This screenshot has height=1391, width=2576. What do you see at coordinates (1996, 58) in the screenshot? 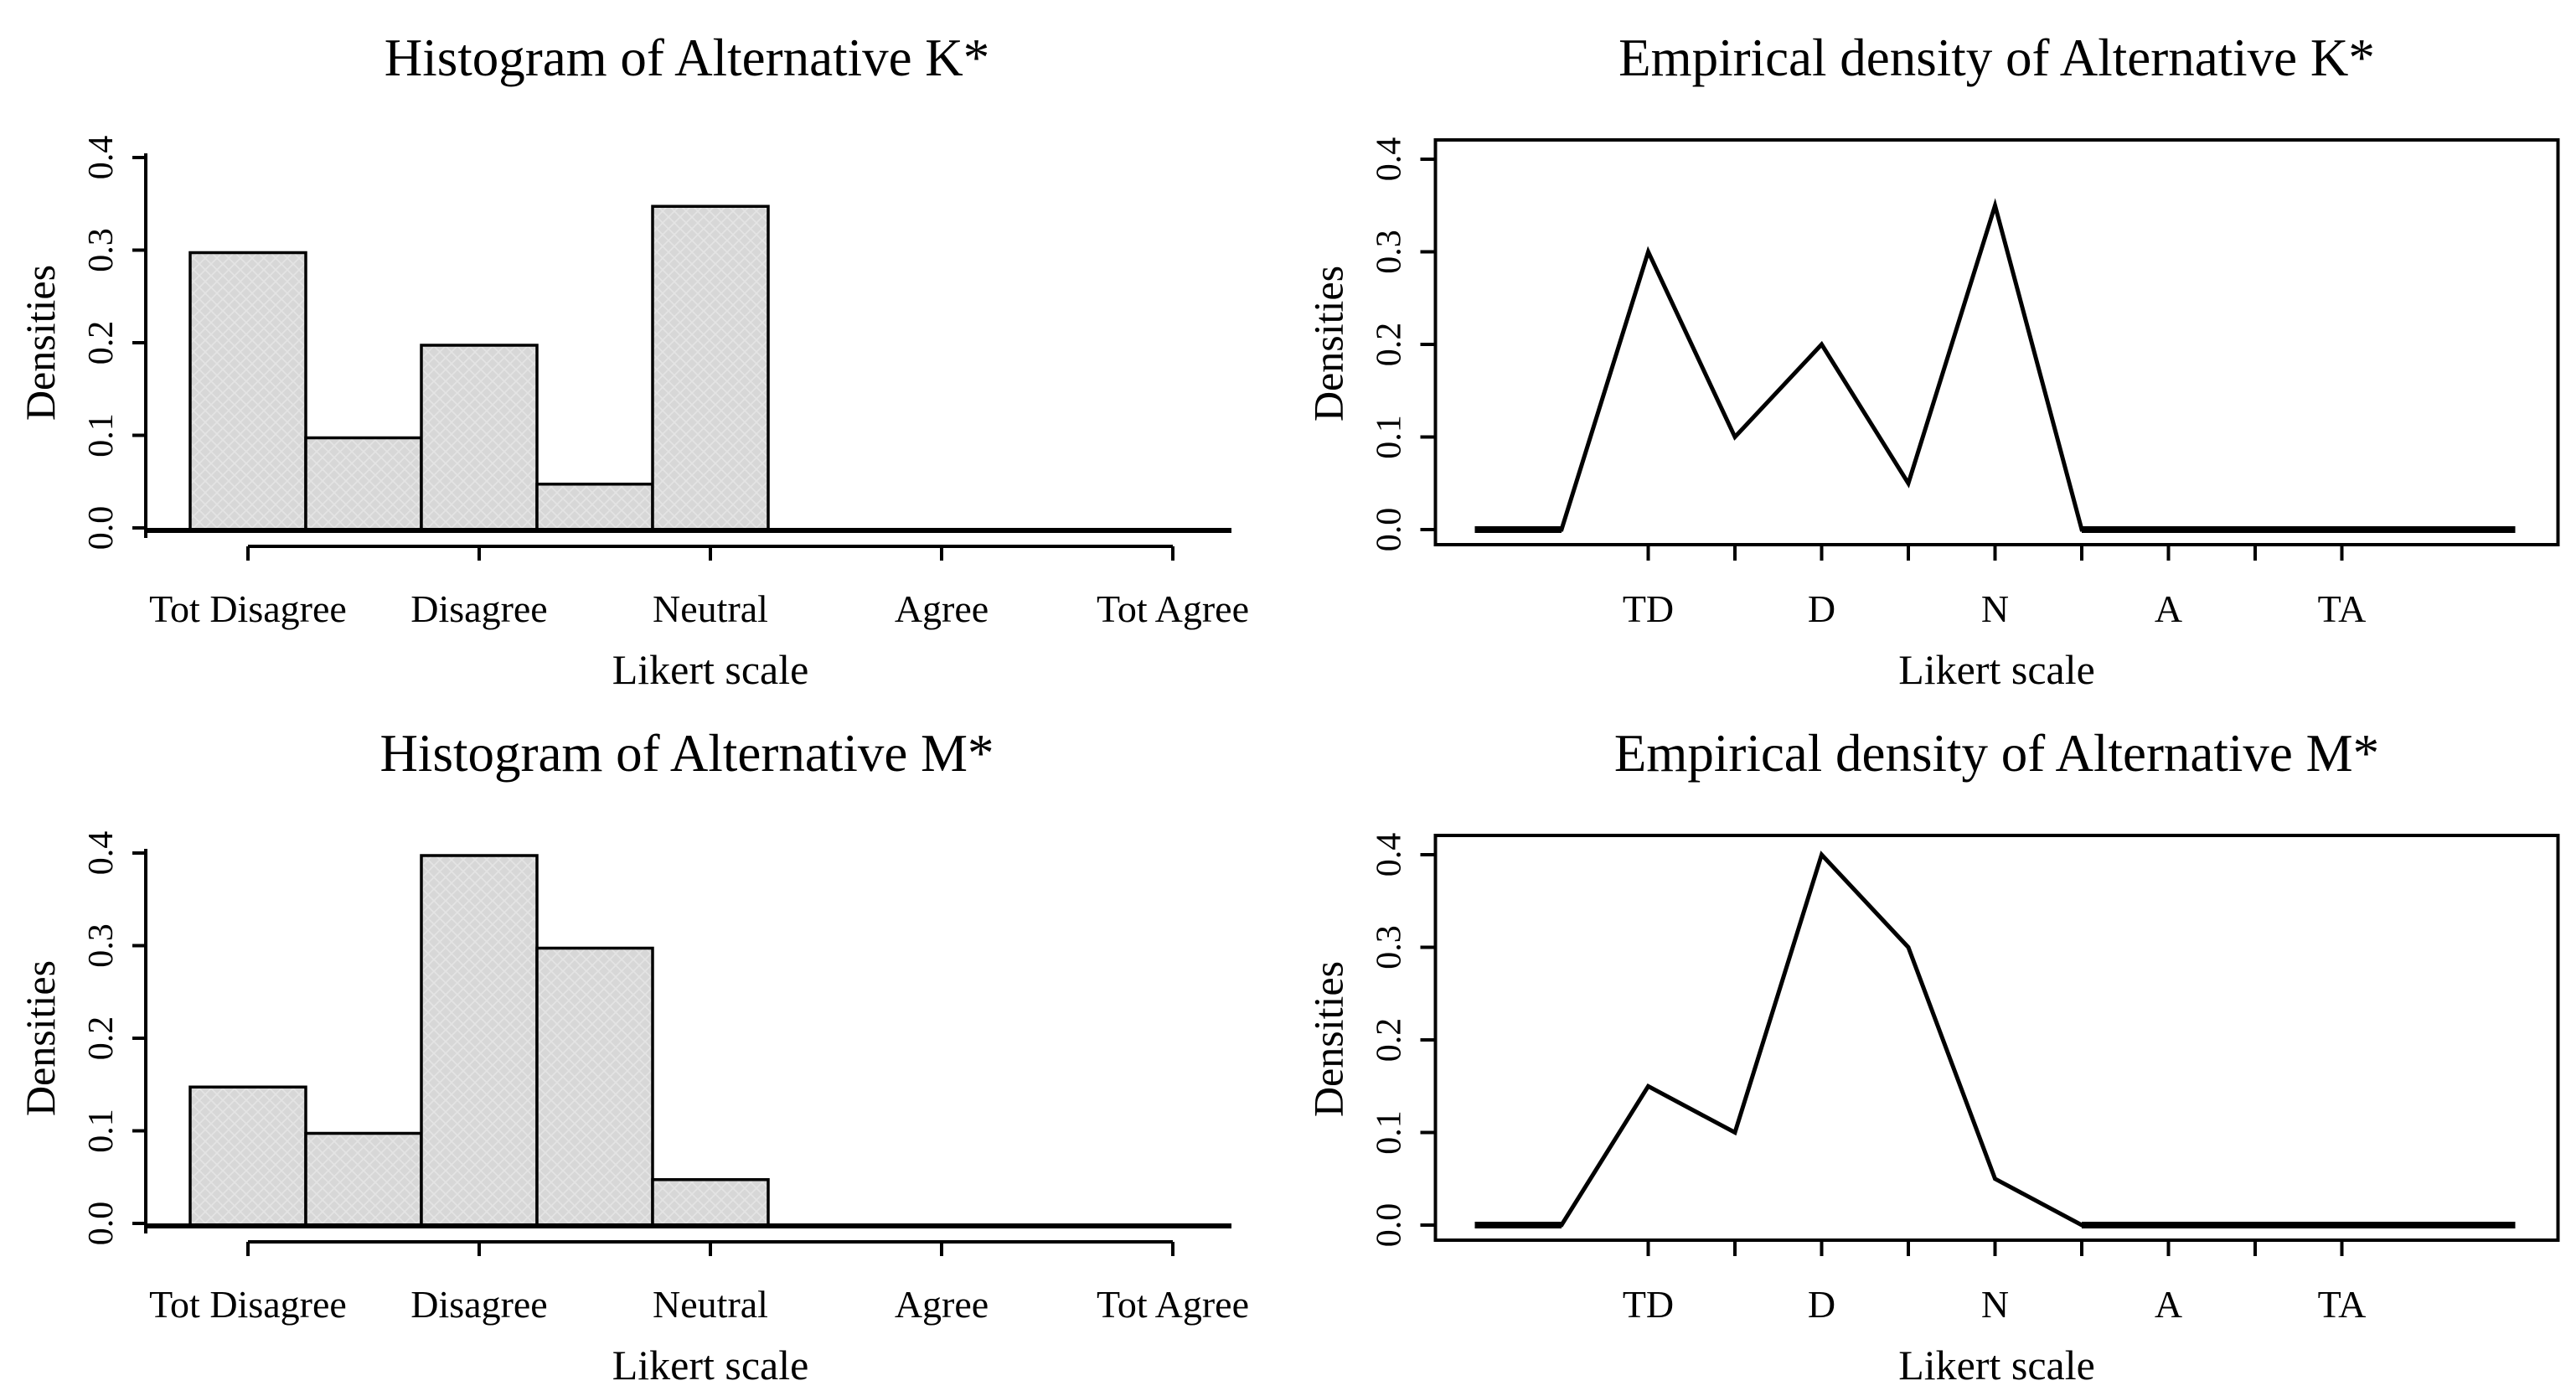
I see `chart-title: Empirical density of Alternative K*` at bounding box center [1996, 58].